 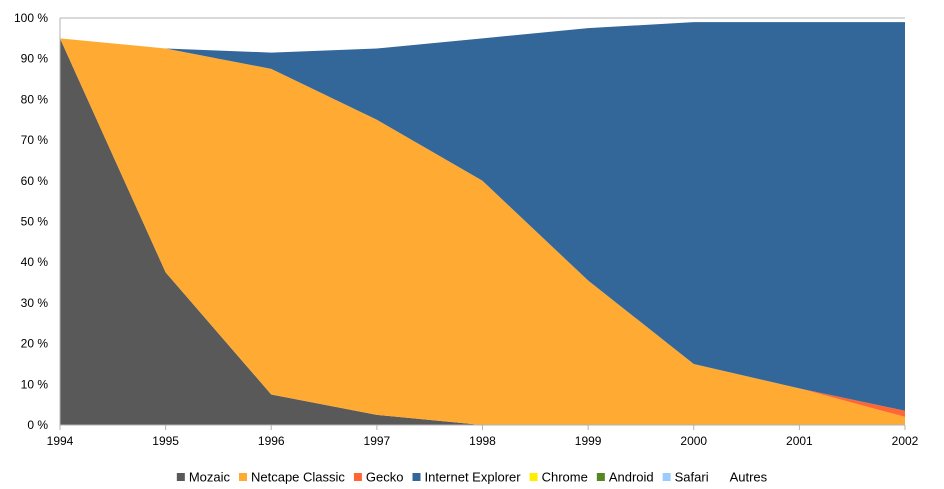 I want to click on x-tick-label: 1994, so click(x=60, y=441).